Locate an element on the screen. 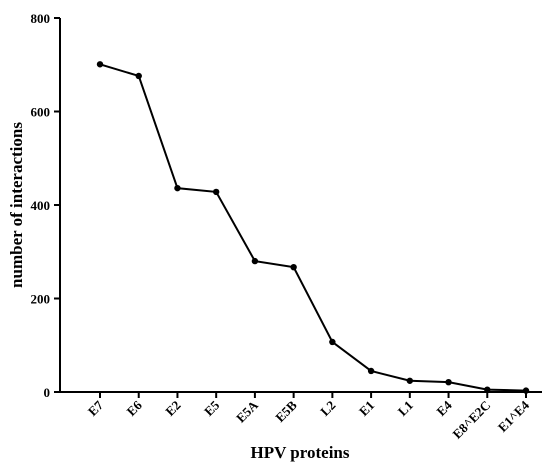 Image resolution: width=548 pixels, height=465 pixels. y-axis-title: number of interactions is located at coordinates (16, 205).